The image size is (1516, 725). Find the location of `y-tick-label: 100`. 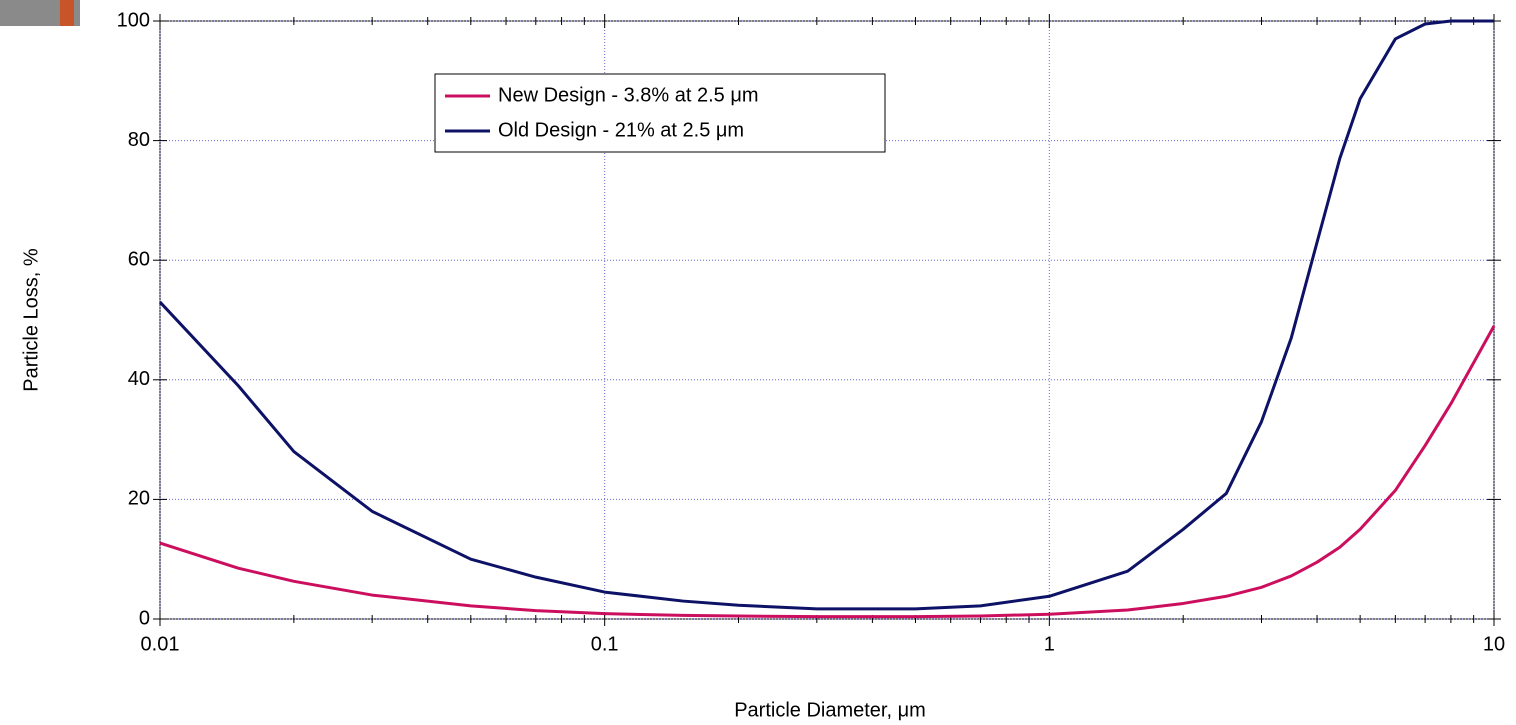

y-tick-label: 100 is located at coordinates (133, 20).